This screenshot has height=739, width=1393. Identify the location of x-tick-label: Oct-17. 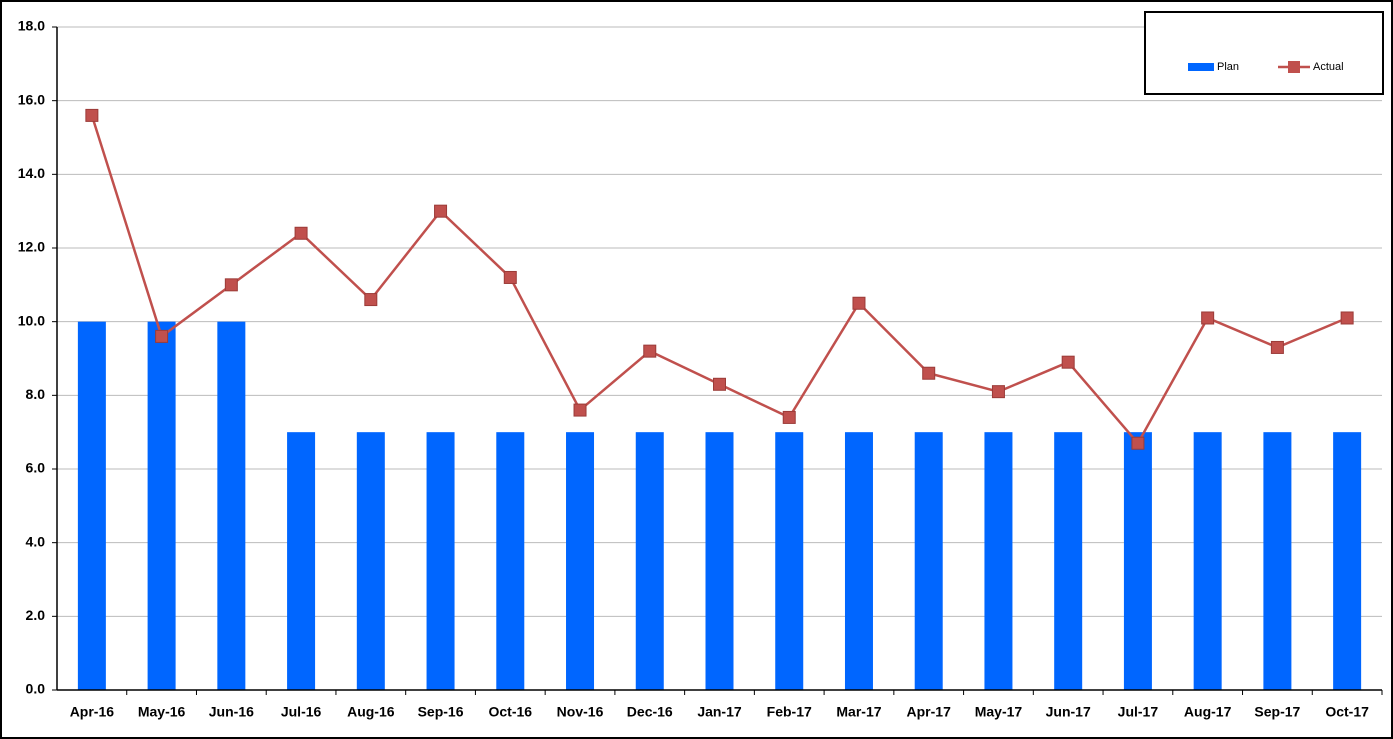
(1347, 712).